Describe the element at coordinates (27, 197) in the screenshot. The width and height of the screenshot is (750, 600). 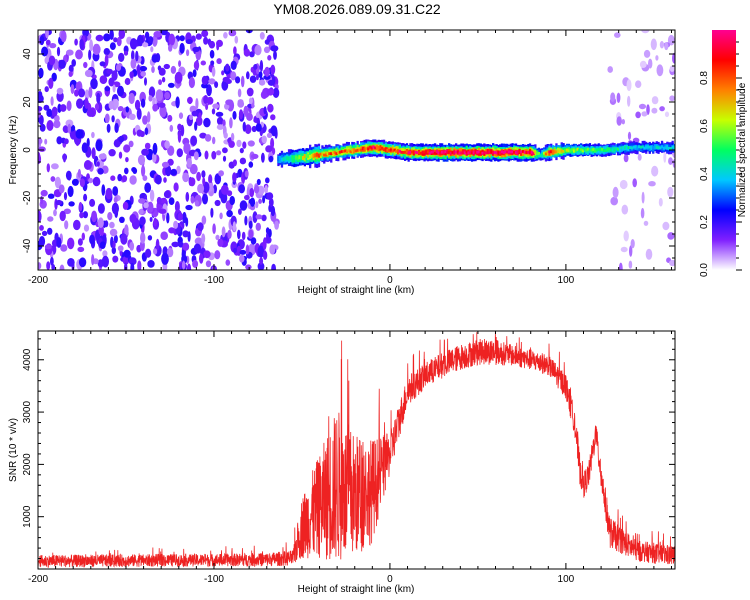
I see `y-tick-label: -20` at that location.